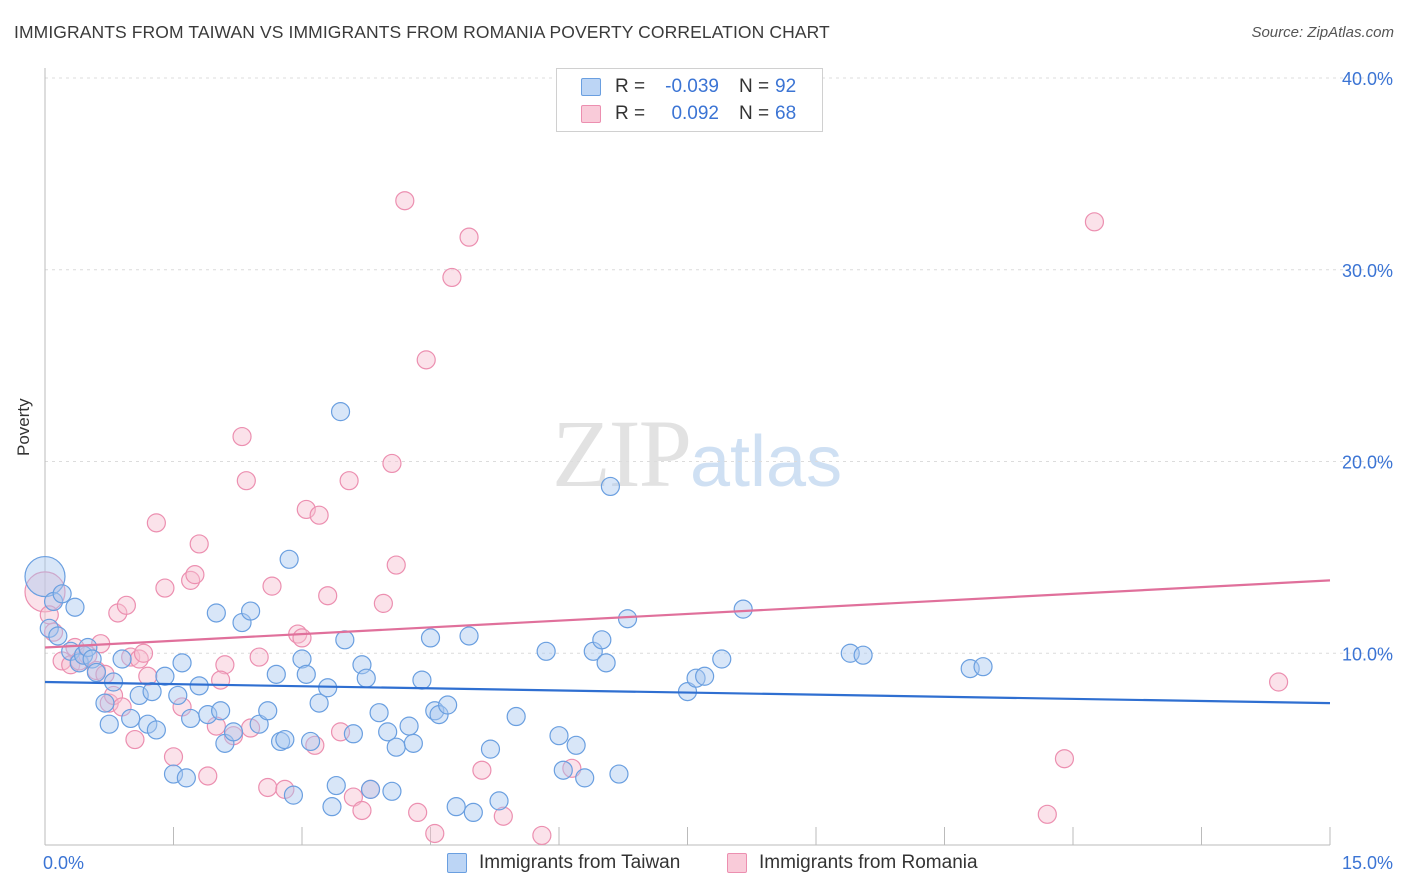 This screenshot has height=892, width=1406. I want to click on legend-r-label: R =, so click(630, 86).